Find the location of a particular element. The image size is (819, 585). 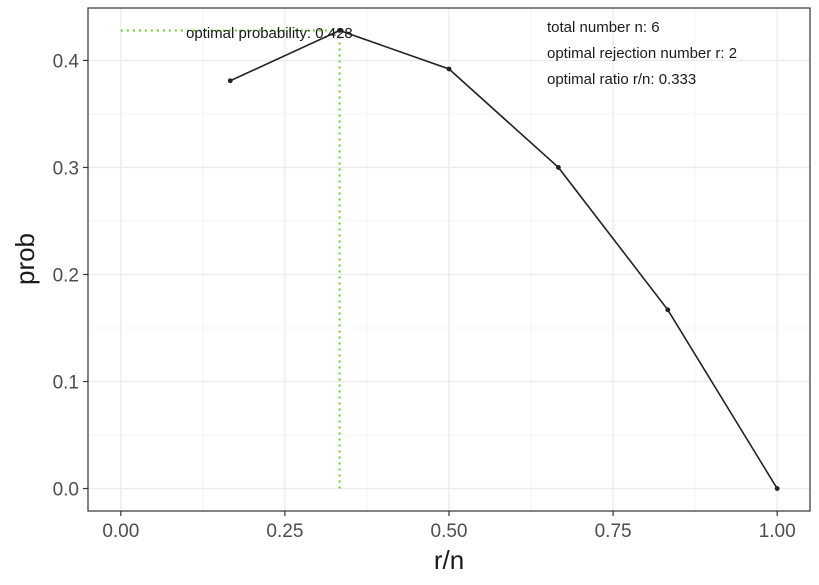

y-tick-label: 0.1 is located at coordinates (66, 383).